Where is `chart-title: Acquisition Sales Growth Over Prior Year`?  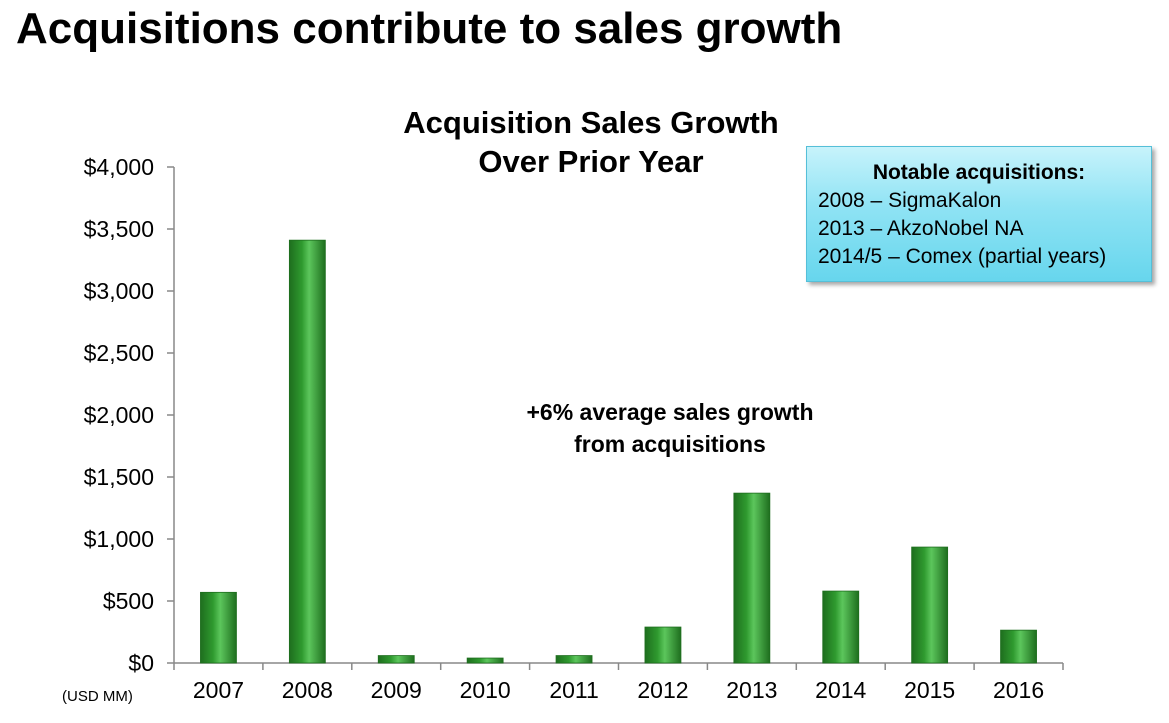
chart-title: Acquisition Sales Growth Over Prior Year is located at coordinates (591, 142).